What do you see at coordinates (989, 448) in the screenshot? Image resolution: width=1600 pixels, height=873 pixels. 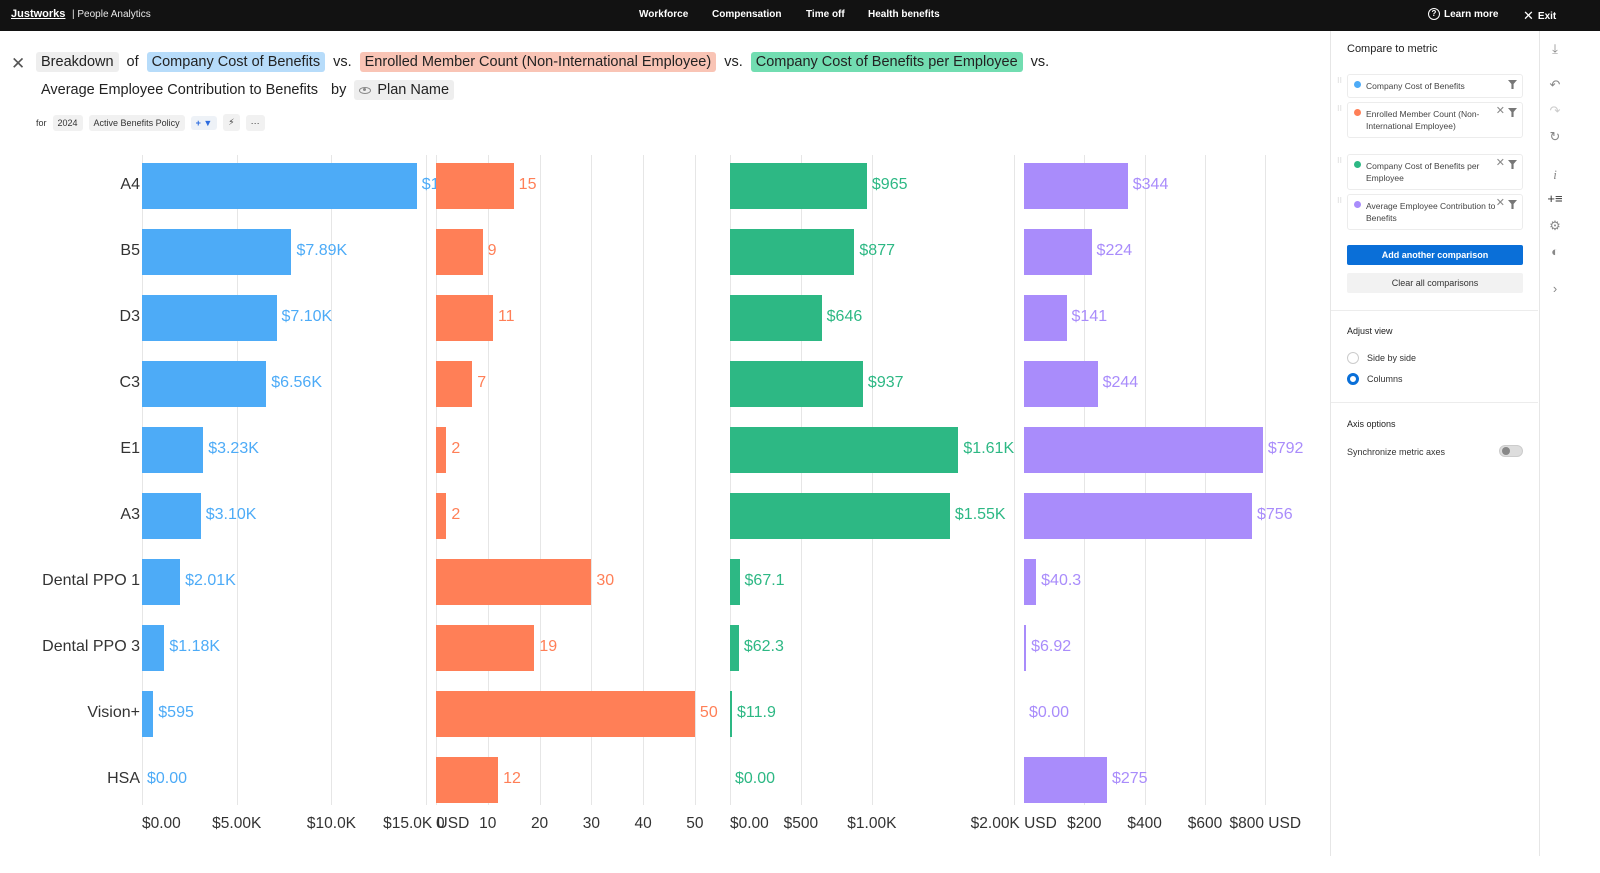 I see `bar-value-label: $1.61K` at bounding box center [989, 448].